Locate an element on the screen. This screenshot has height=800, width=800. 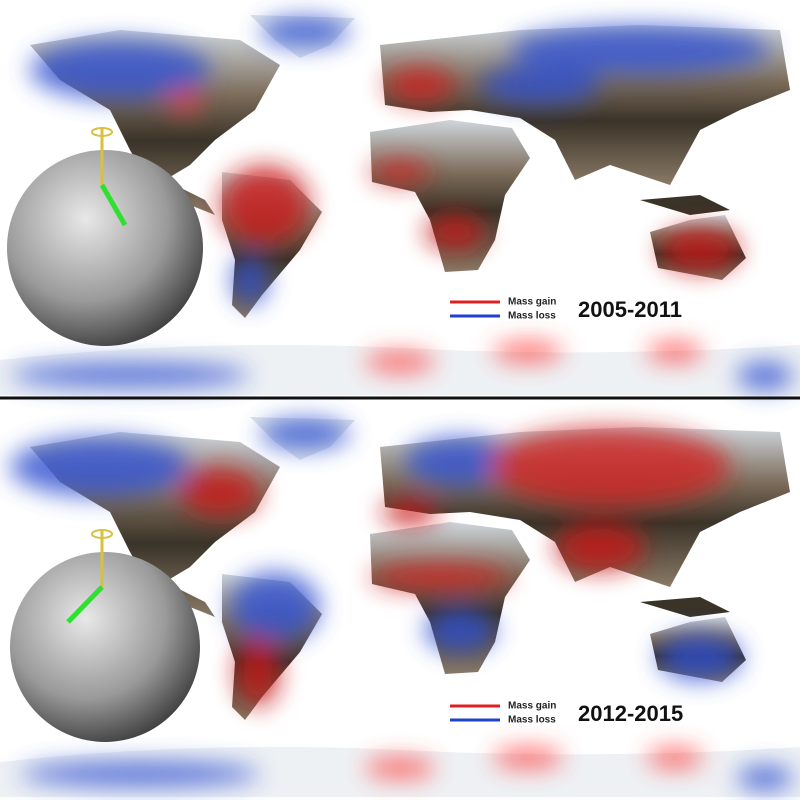
period-label: 2005-2011 is located at coordinates (630, 309).